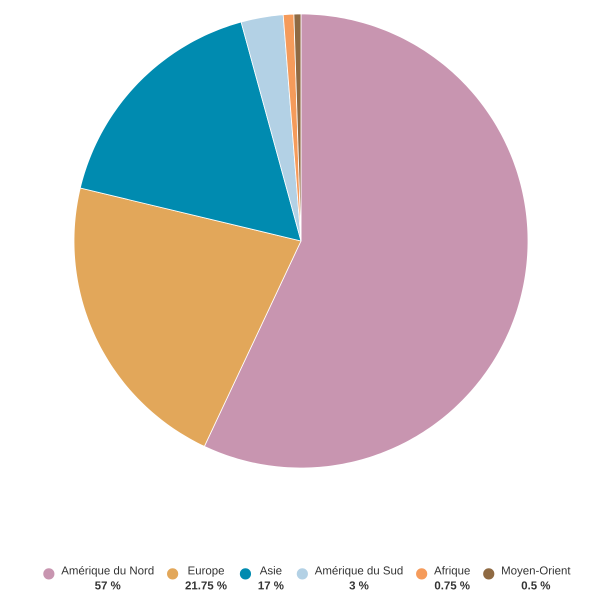 This screenshot has width=615, height=592. What do you see at coordinates (271, 585) in the screenshot?
I see `data-label: 17 %` at bounding box center [271, 585].